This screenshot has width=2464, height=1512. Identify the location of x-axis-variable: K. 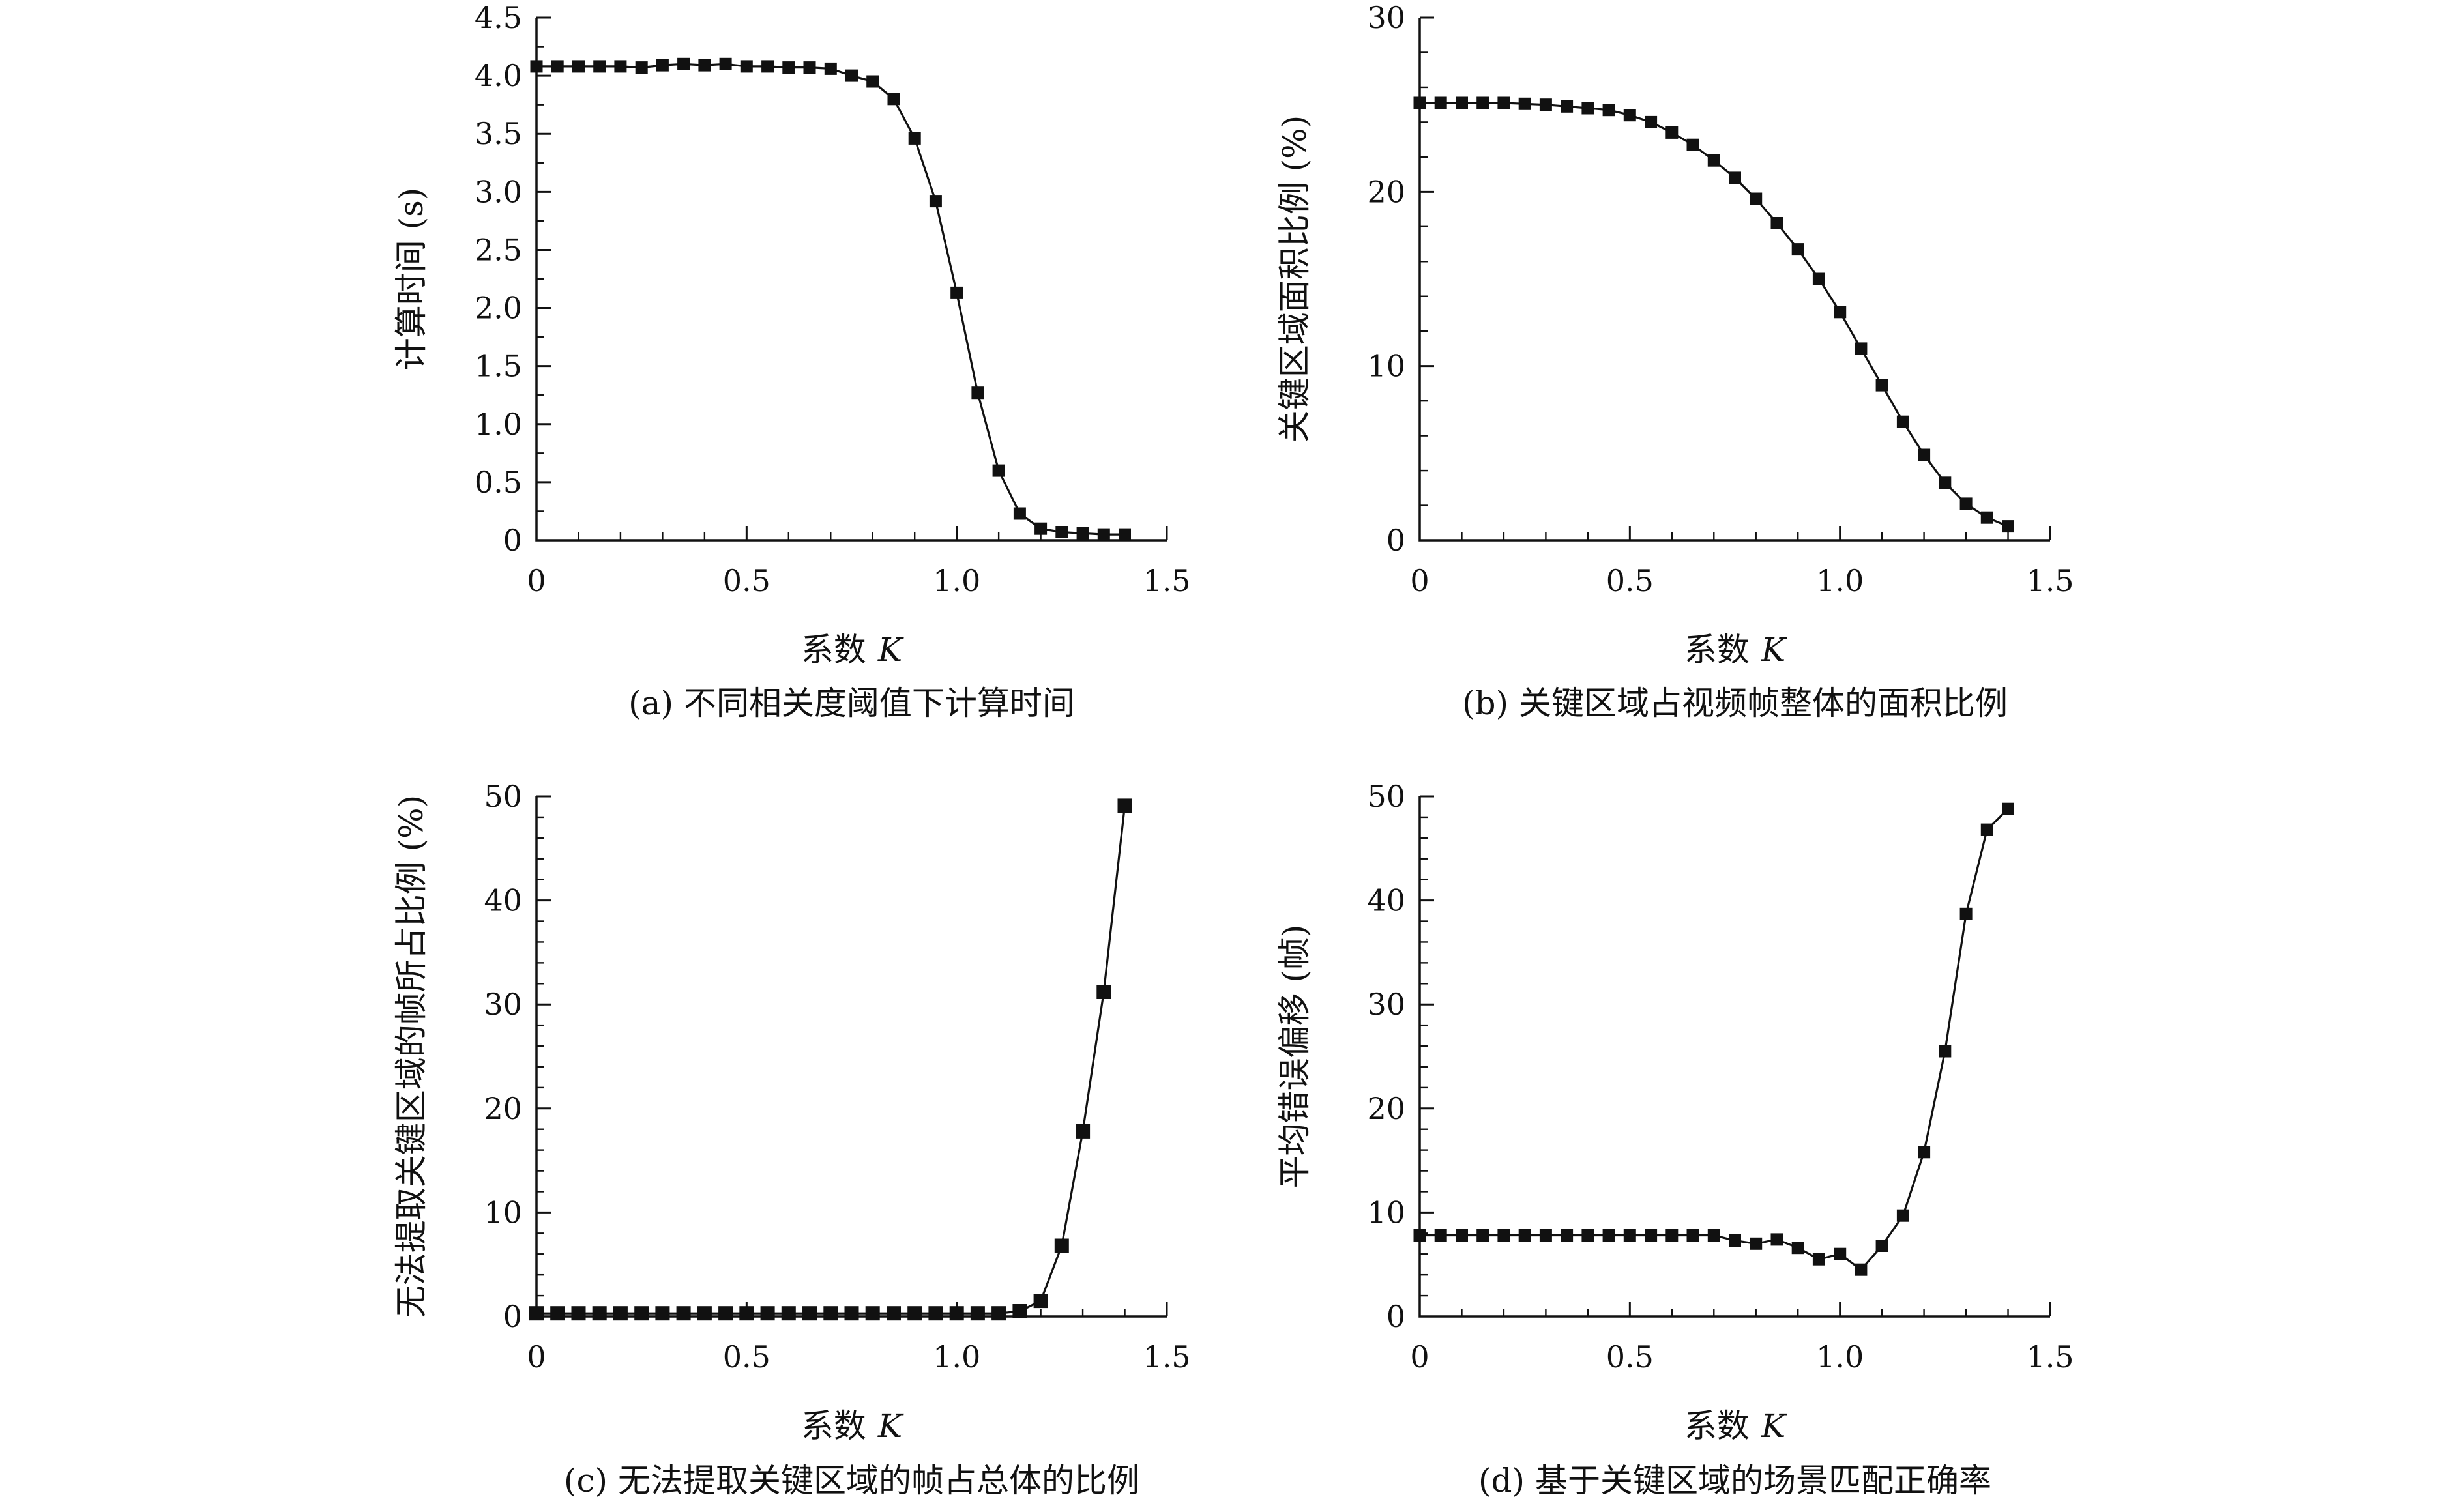
(1774, 650).